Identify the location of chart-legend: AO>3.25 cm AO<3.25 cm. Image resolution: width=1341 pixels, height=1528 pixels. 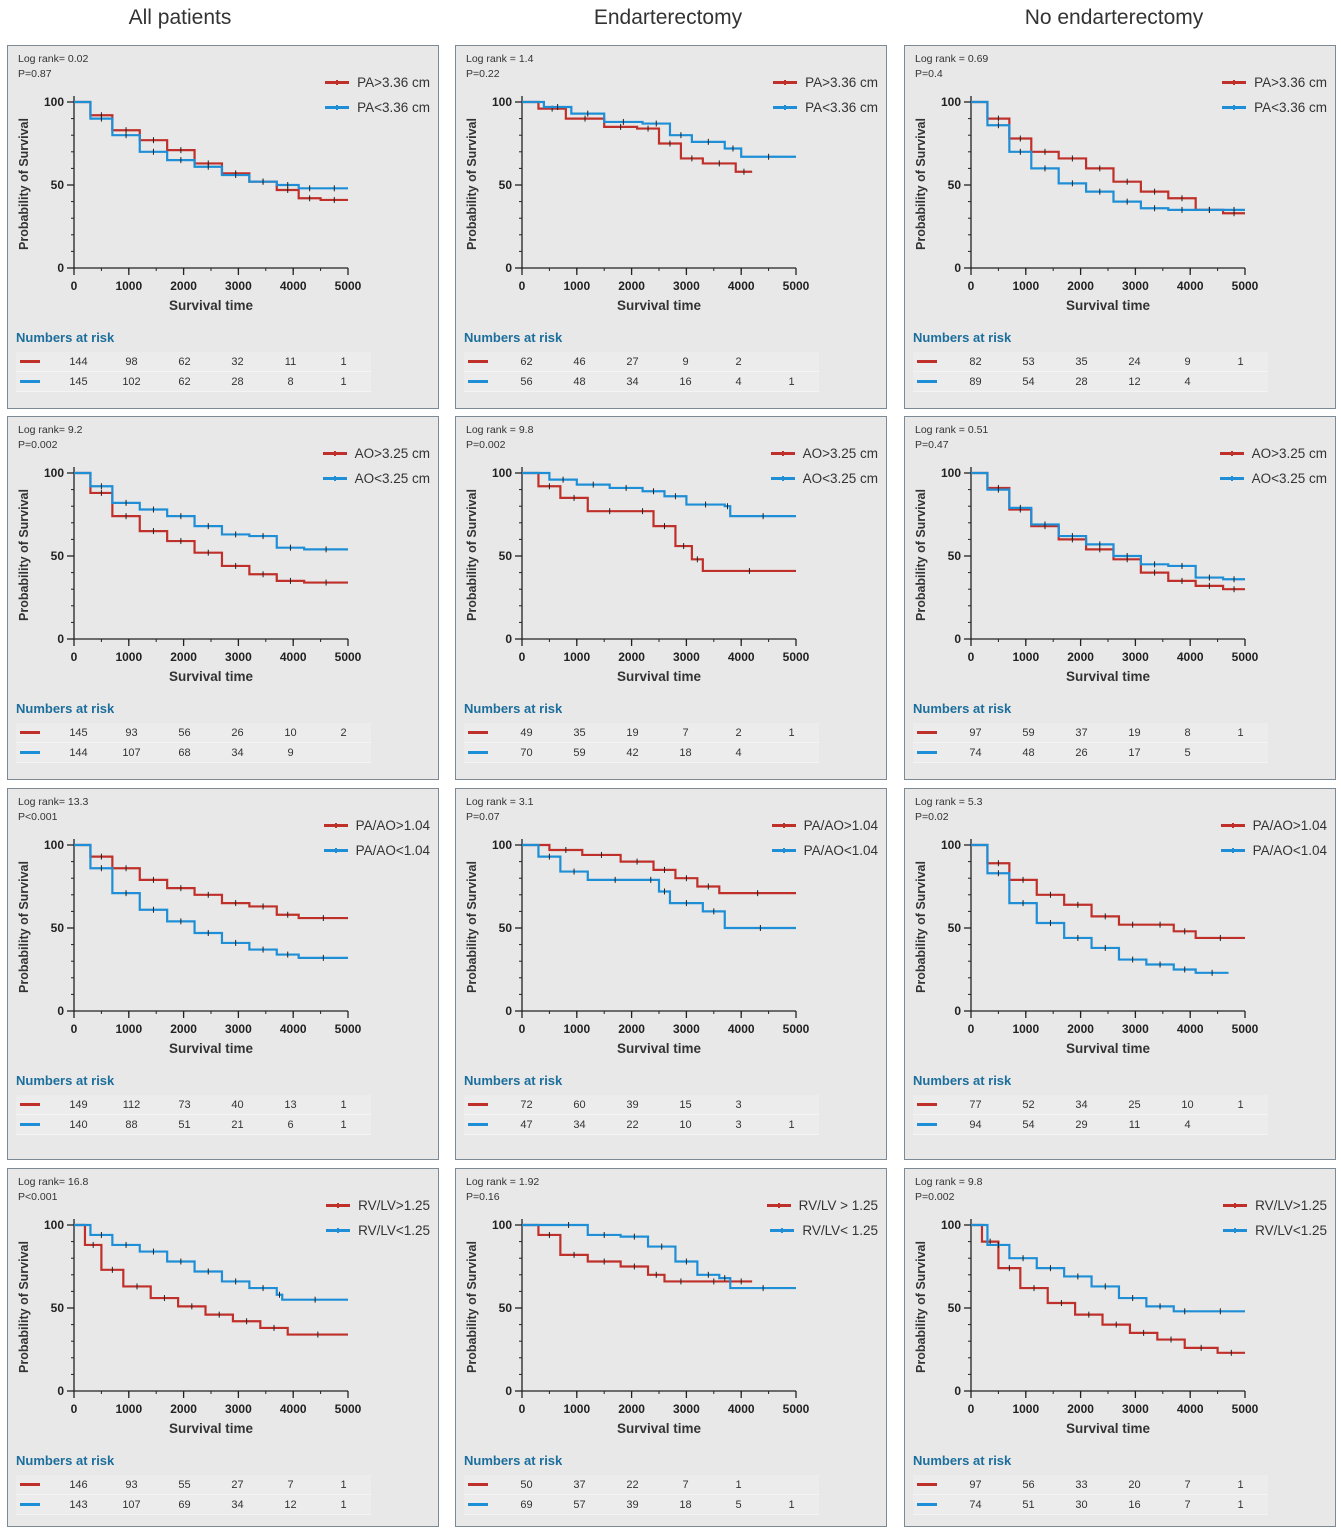
(1273, 466).